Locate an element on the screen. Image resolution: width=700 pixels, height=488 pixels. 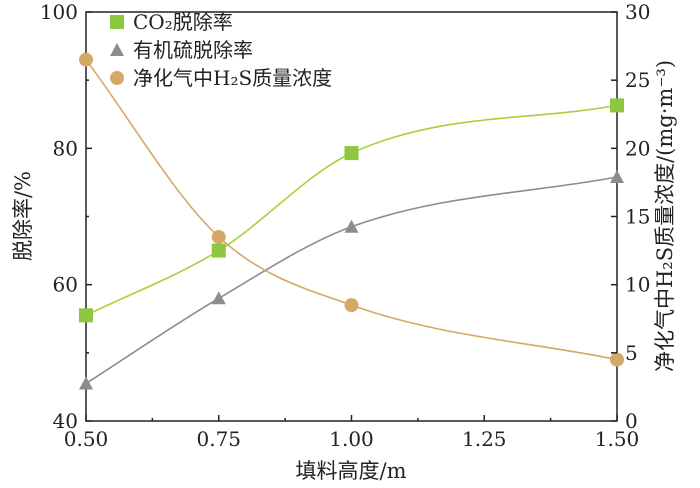
x-tick-label-4: 1.25 is located at coordinates (484, 439).